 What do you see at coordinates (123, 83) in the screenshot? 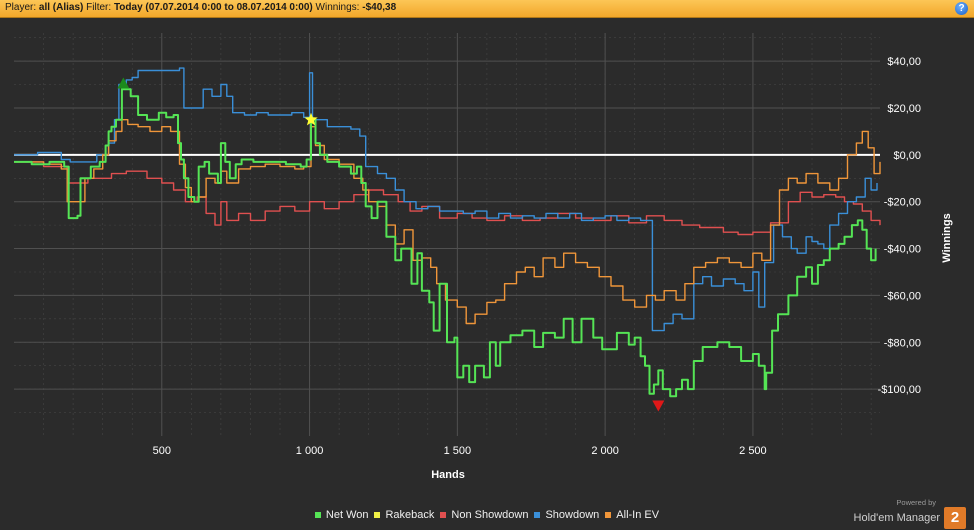
I see `max-marker` at bounding box center [123, 83].